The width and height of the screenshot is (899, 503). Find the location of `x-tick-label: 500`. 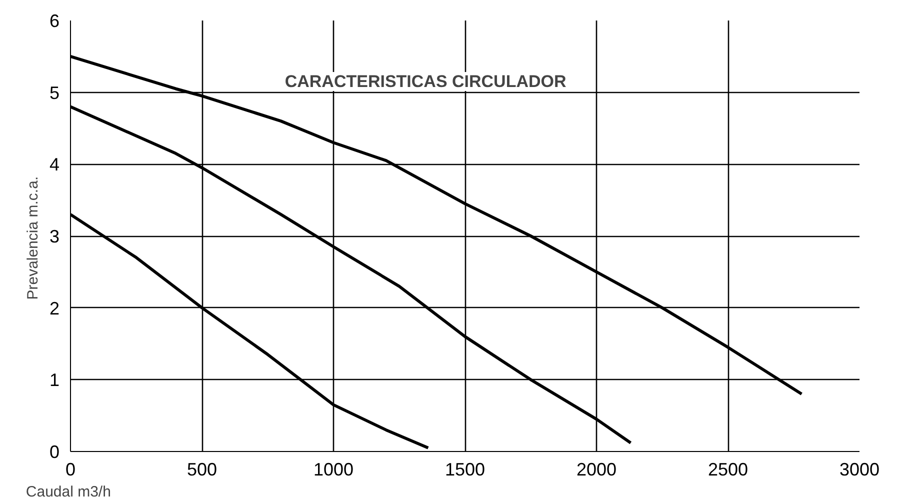

x-tick-label: 500 is located at coordinates (202, 470).